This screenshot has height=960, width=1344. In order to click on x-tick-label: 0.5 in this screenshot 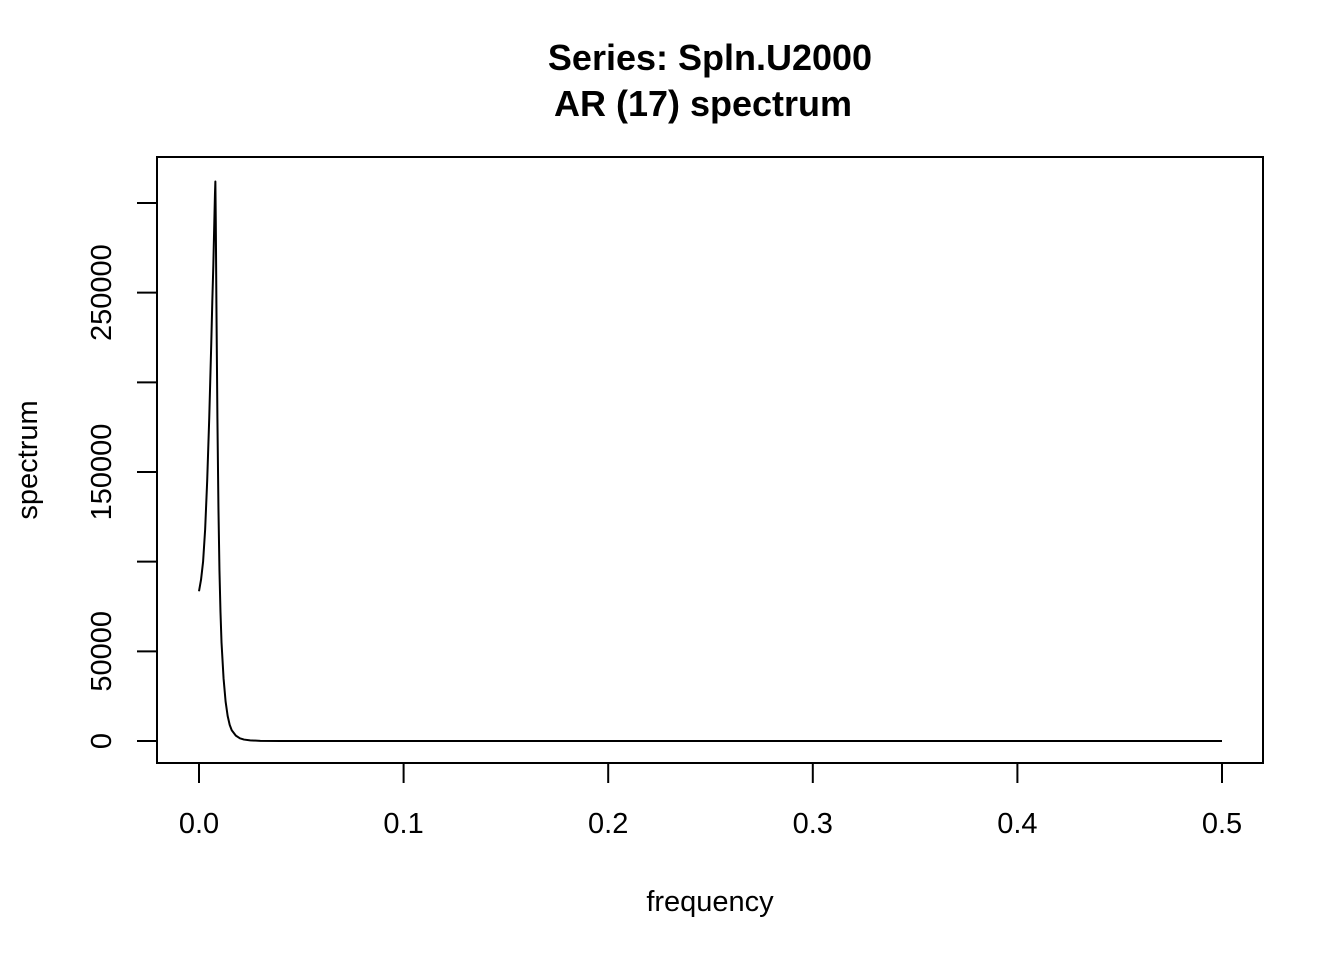, I will do `click(1222, 824)`.